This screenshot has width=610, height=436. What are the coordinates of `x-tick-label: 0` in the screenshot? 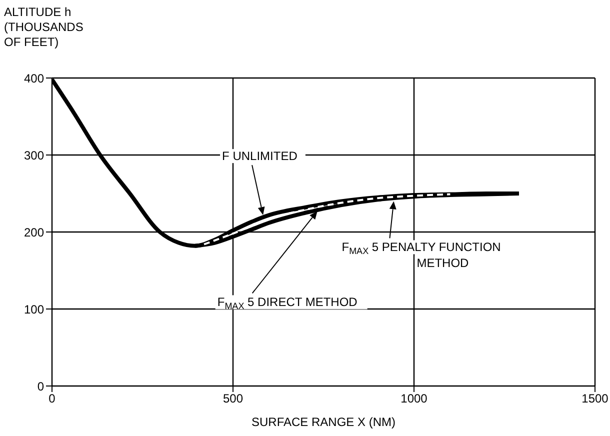 It's located at (52, 399).